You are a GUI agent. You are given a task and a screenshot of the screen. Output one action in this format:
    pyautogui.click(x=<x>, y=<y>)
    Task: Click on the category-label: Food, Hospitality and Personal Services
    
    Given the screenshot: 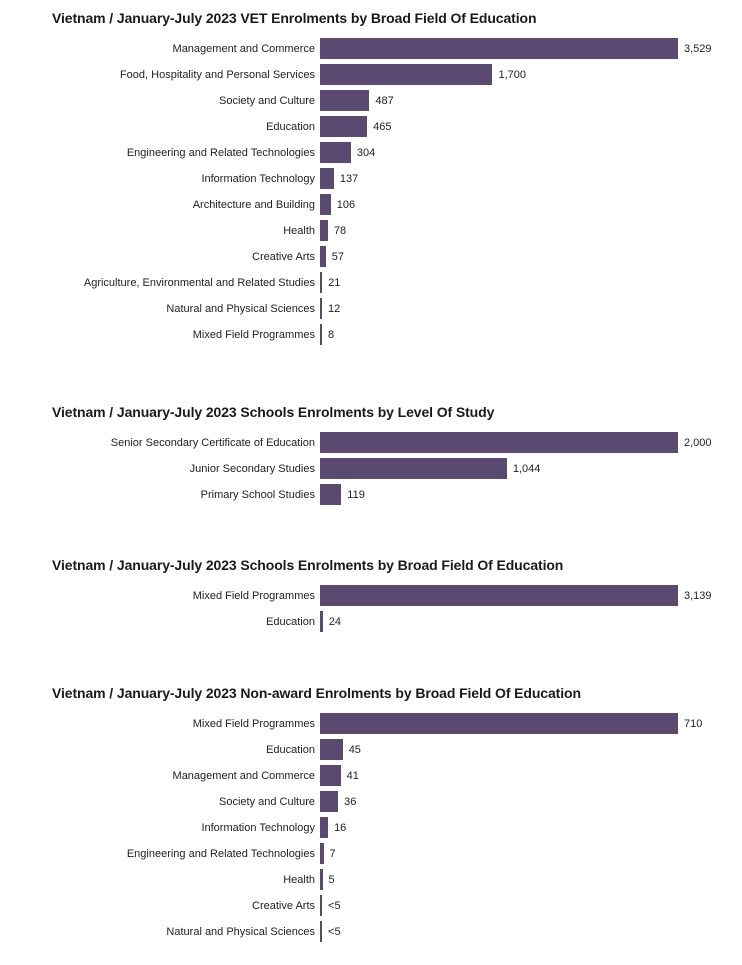 What is the action you would take?
    pyautogui.click(x=217, y=74)
    